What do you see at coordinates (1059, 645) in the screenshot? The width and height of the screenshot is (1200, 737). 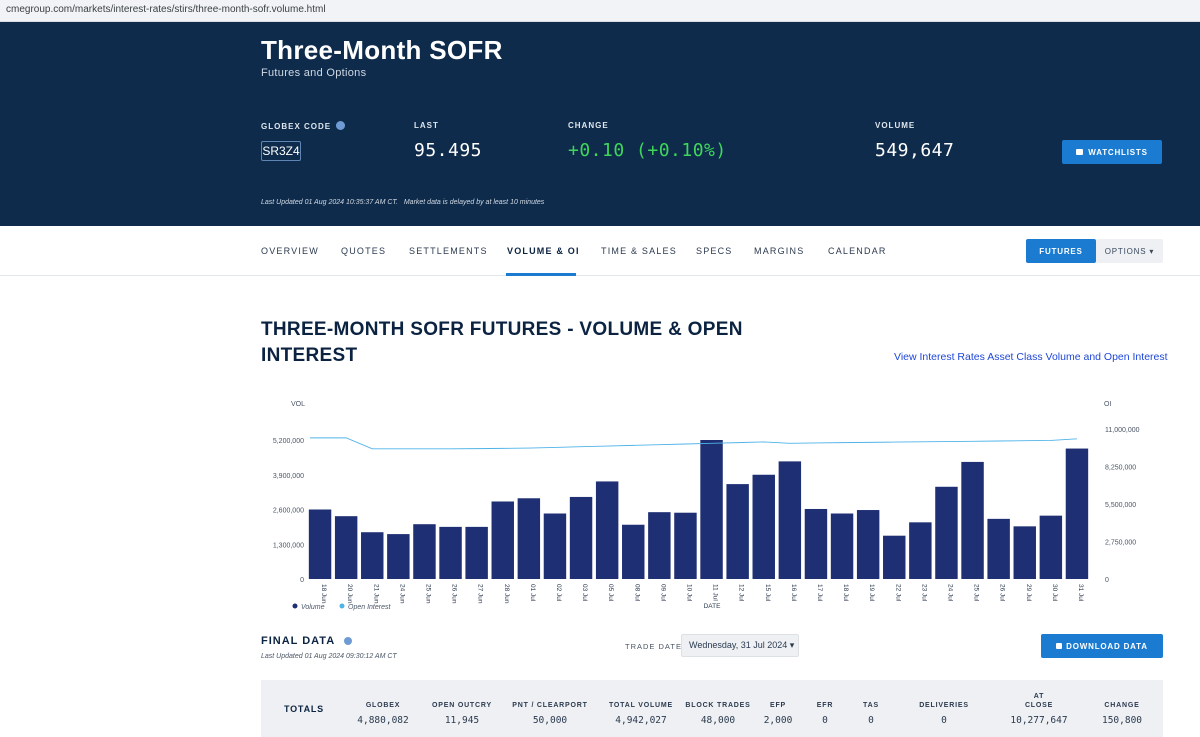 I see `lock-icon` at bounding box center [1059, 645].